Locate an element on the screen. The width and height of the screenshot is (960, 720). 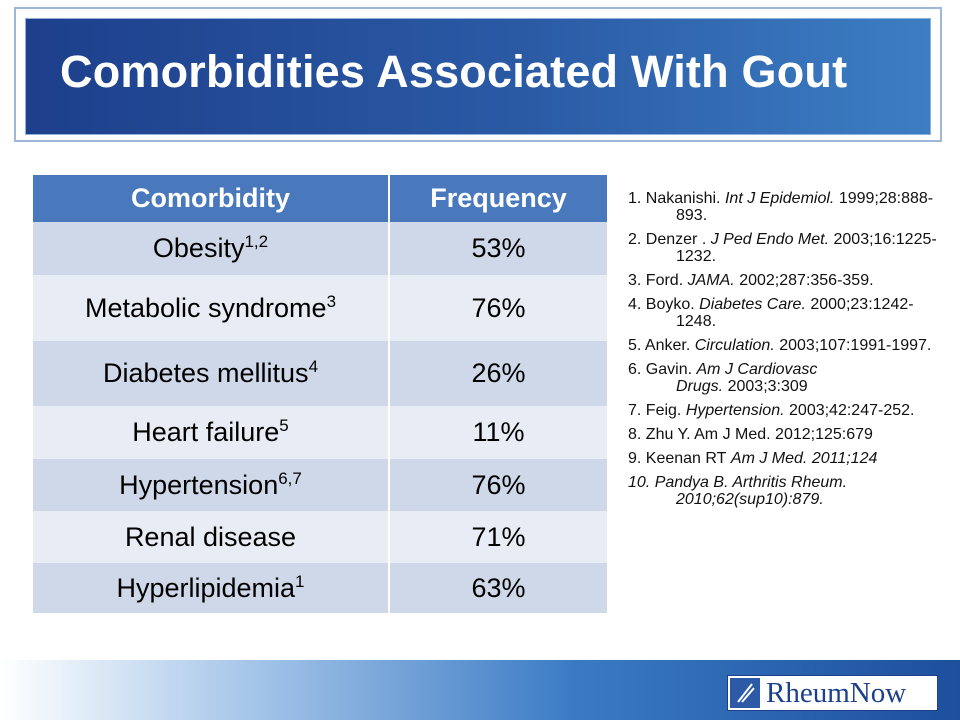
comorbidity-cell: Renal disease is located at coordinates (211, 537).